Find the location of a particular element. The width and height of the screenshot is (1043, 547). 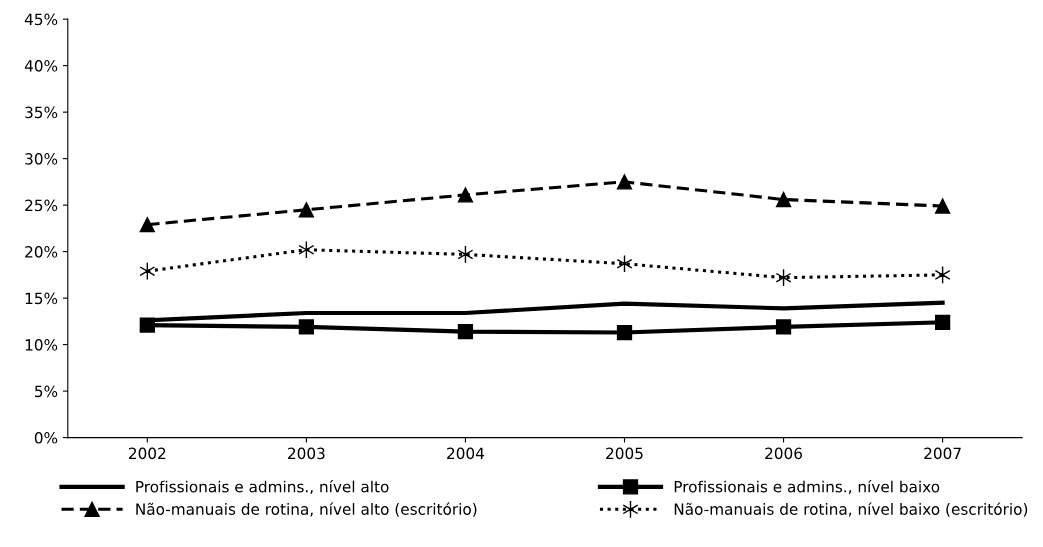

y-tick-label: 5% is located at coordinates (46, 391).